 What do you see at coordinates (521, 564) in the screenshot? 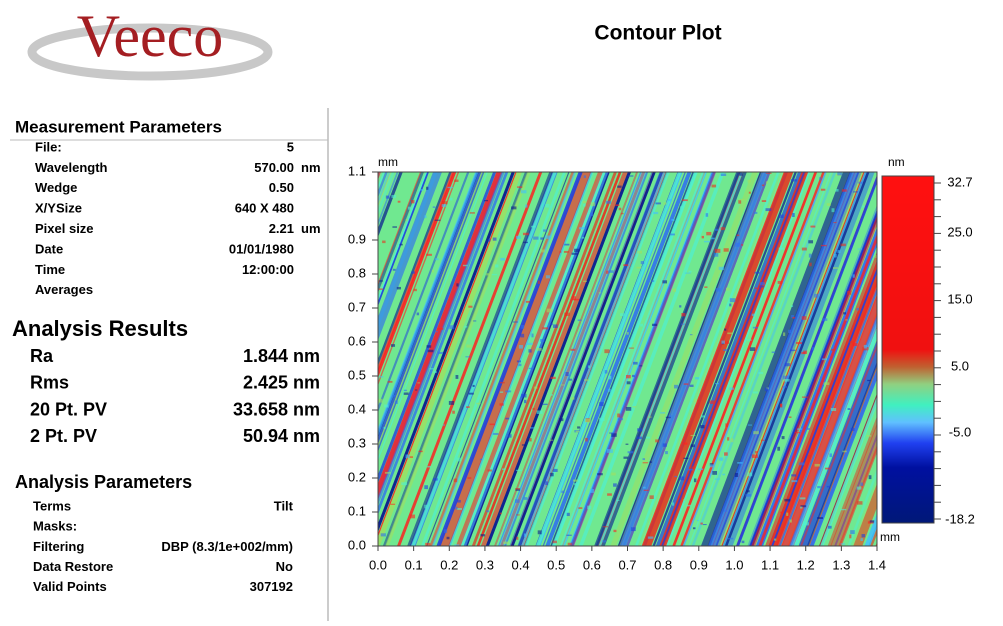
I see `x-tick-label: 0.4` at bounding box center [521, 564].